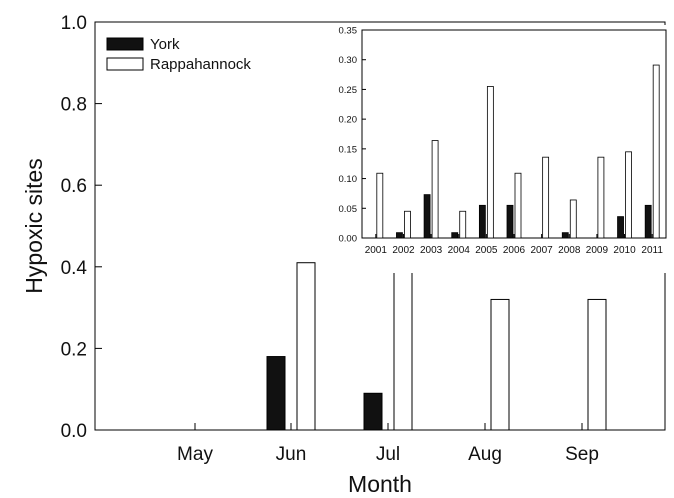  I want to click on y-tick-label: 0.4, so click(74, 268).